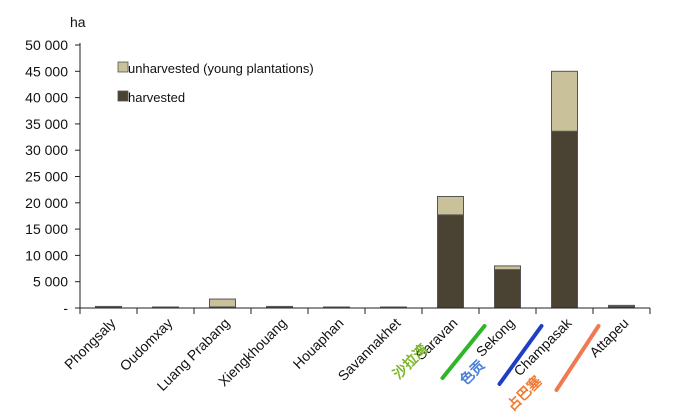 This screenshot has width=690, height=414. Describe the element at coordinates (450, 205) in the screenshot. I see `bar-unharvested-saravan` at that location.